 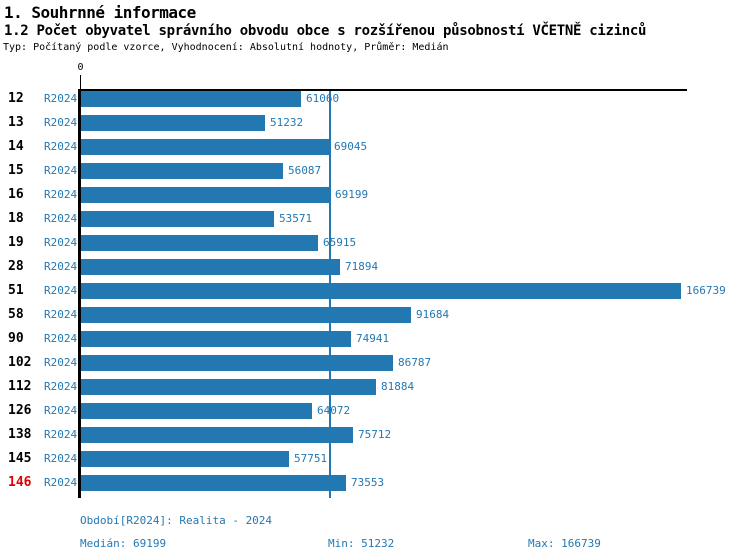 What do you see at coordinates (362, 266) in the screenshot?
I see `bar-value-label: 71894` at bounding box center [362, 266].